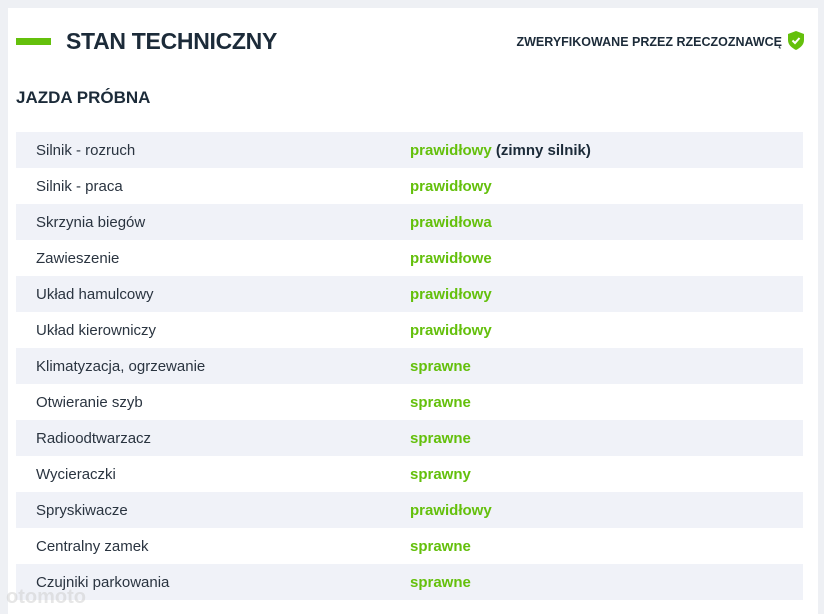 Image resolution: width=824 pixels, height=614 pixels. What do you see at coordinates (95, 294) in the screenshot?
I see `row-label: Układ hamulcowy` at bounding box center [95, 294].